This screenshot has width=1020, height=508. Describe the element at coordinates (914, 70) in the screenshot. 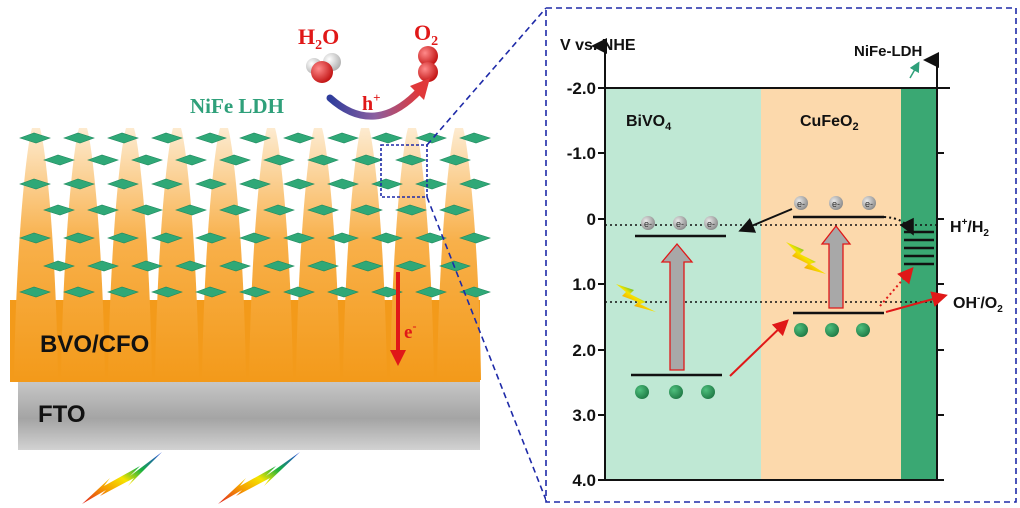

I see `nife-ldh-pointer` at that location.